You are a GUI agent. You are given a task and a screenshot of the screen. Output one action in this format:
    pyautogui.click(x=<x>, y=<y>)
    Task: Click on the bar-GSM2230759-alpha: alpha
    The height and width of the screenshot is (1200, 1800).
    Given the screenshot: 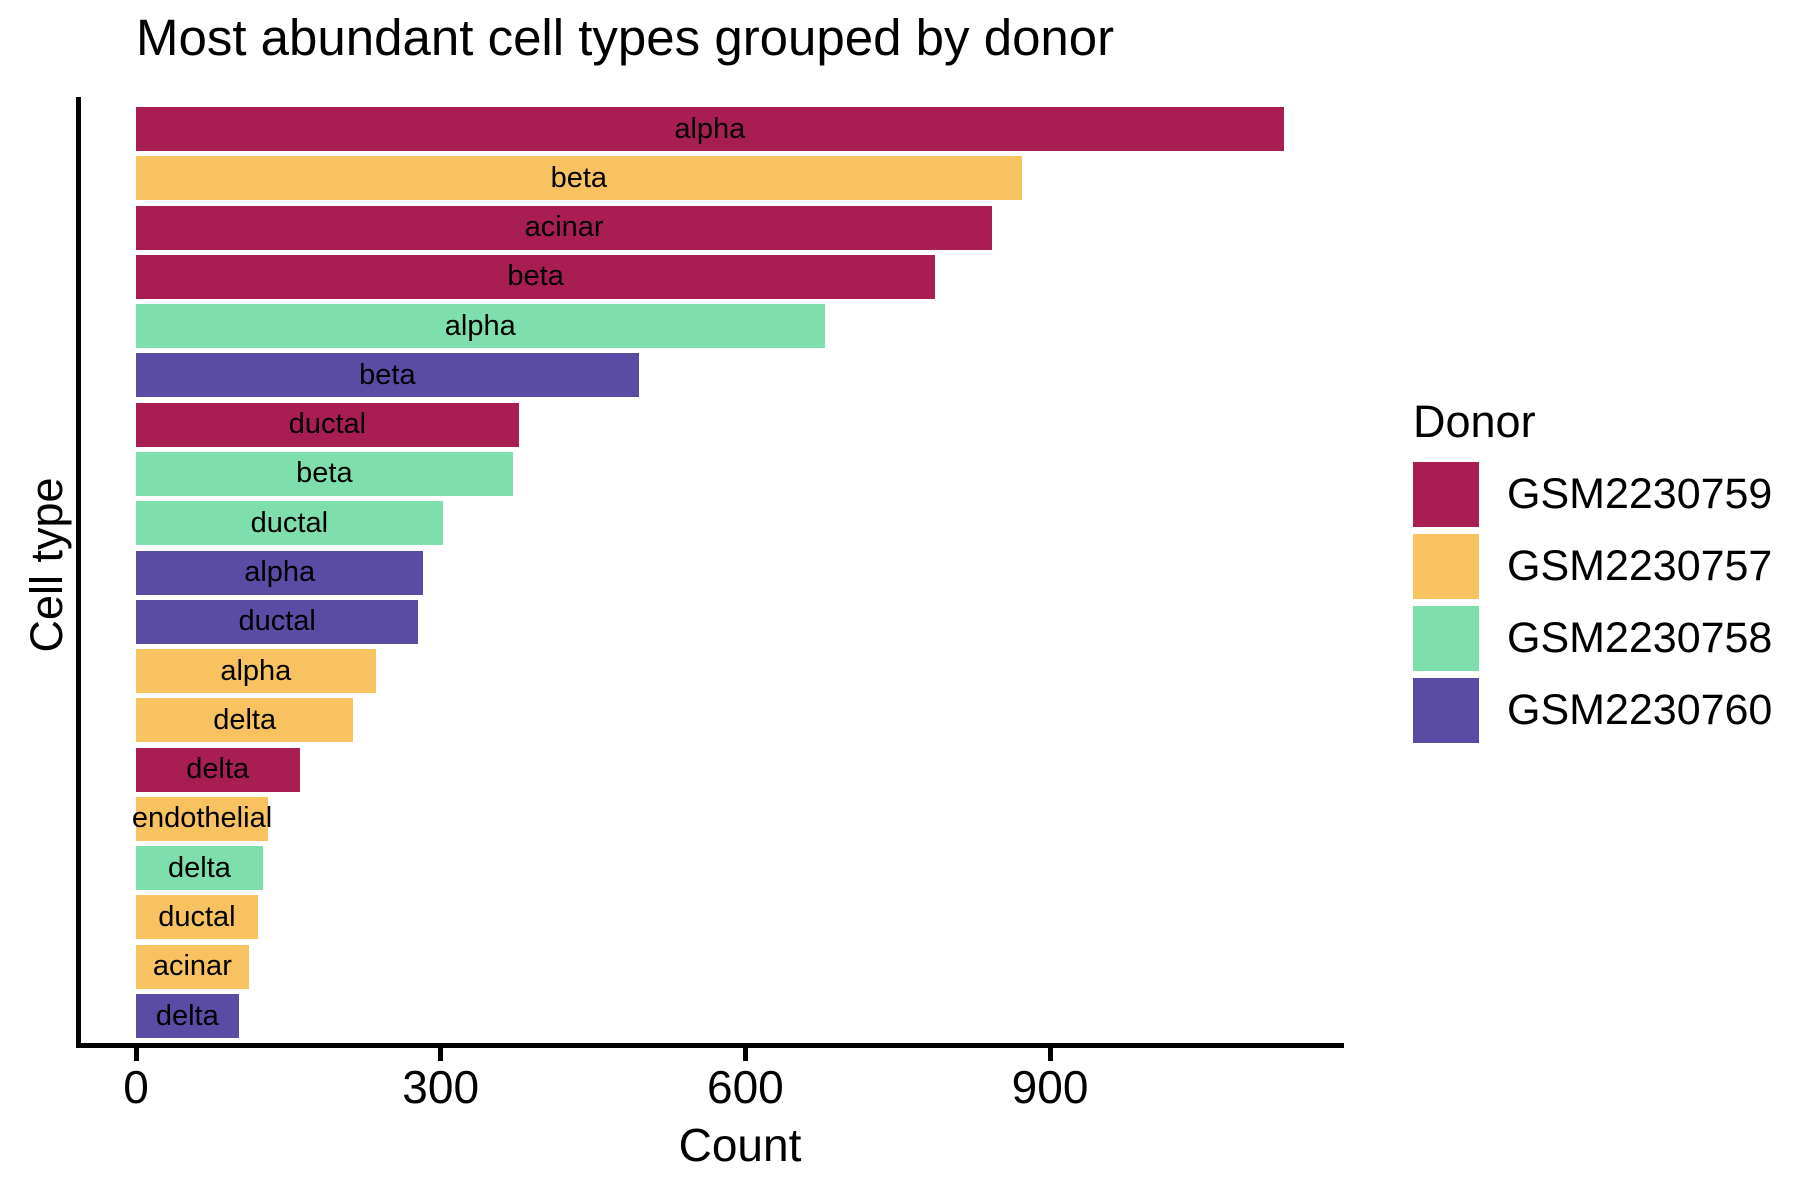 What is the action you would take?
    pyautogui.click(x=710, y=129)
    